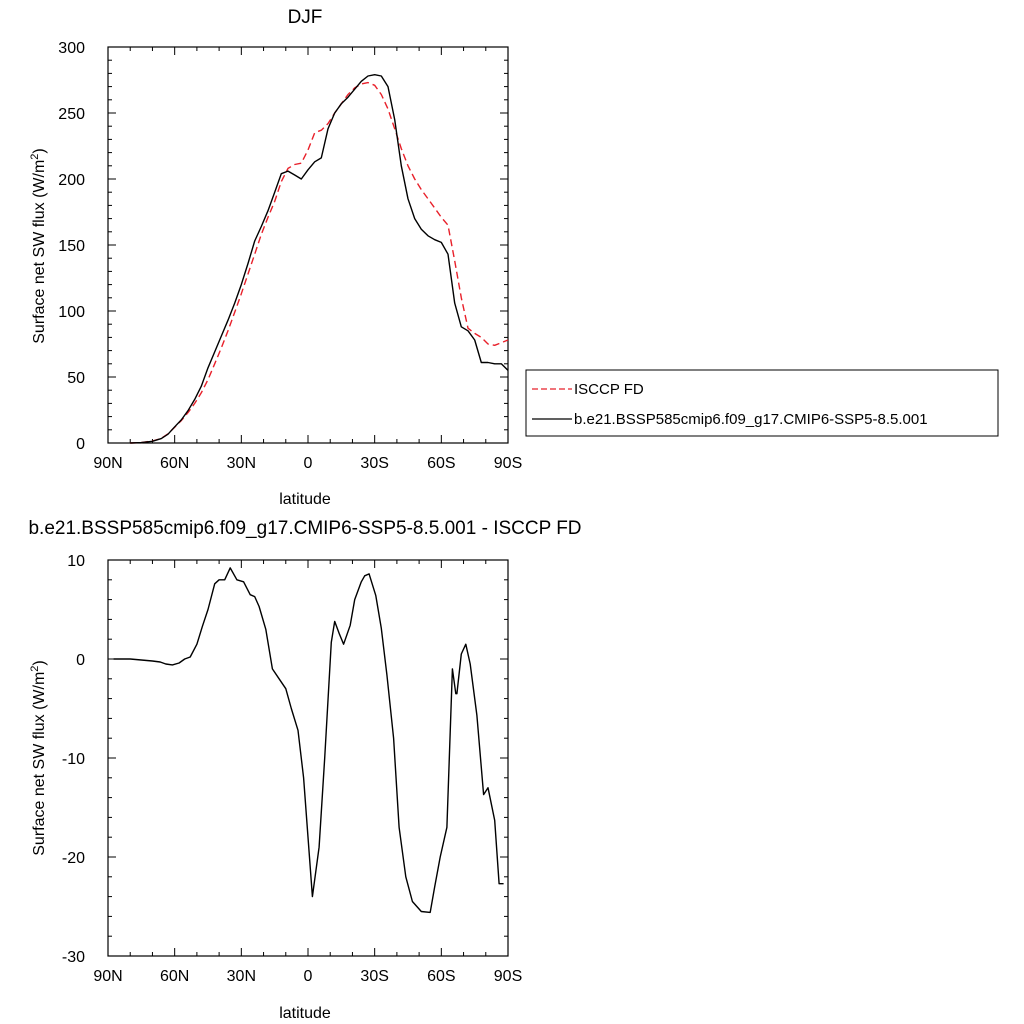 This screenshot has width=1024, height=1024. Describe the element at coordinates (308, 463) in the screenshot. I see `top-x-tick-label: 0` at that location.